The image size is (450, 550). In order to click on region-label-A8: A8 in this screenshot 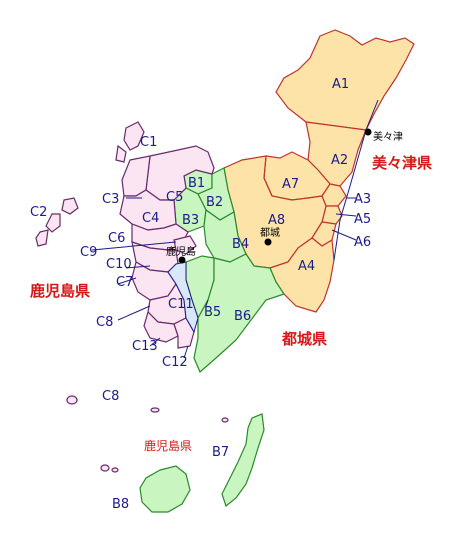, I will do `click(276, 220)`.